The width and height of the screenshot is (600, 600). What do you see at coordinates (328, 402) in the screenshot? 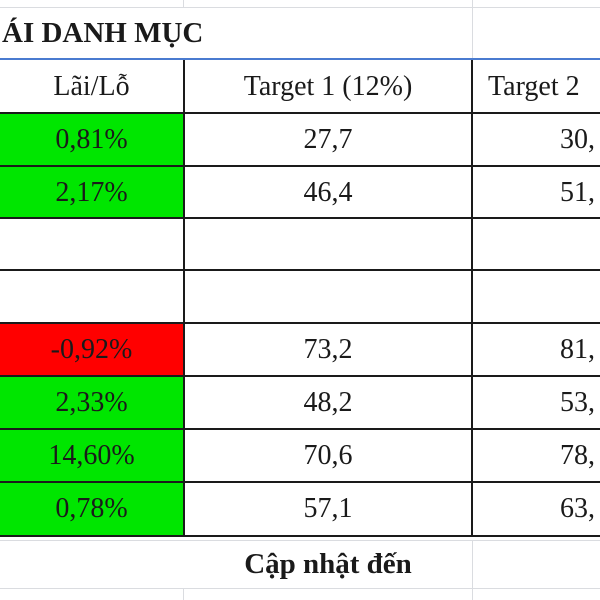
I see `target1-cell: 48,2` at bounding box center [328, 402].